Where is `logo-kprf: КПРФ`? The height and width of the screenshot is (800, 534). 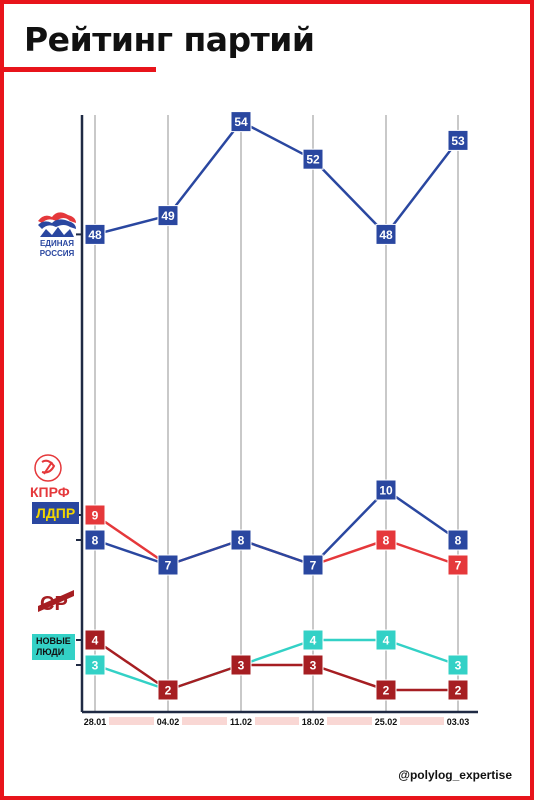
logo-kprf: КПРФ is located at coordinates (55, 478).